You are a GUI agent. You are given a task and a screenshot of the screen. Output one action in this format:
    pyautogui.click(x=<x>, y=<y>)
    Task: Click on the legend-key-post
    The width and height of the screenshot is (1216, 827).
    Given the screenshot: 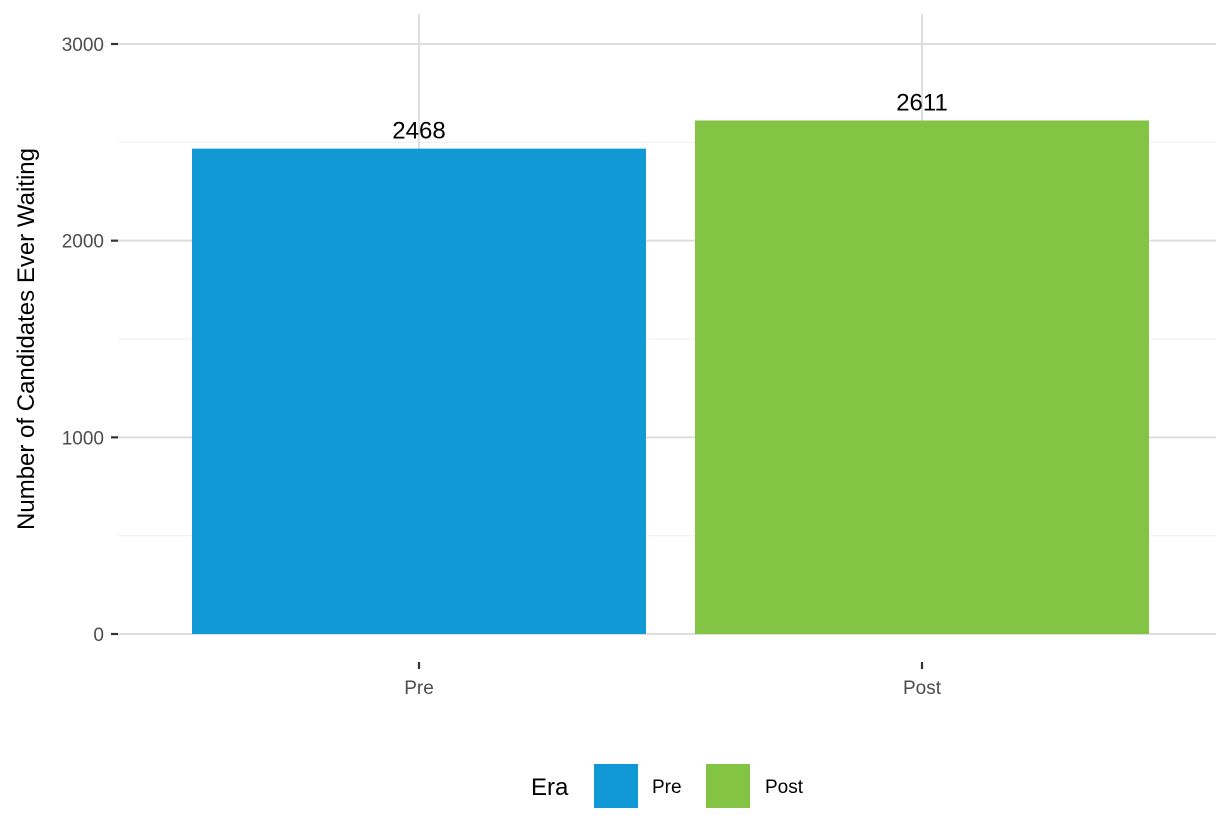 What is the action you would take?
    pyautogui.click(x=728, y=786)
    